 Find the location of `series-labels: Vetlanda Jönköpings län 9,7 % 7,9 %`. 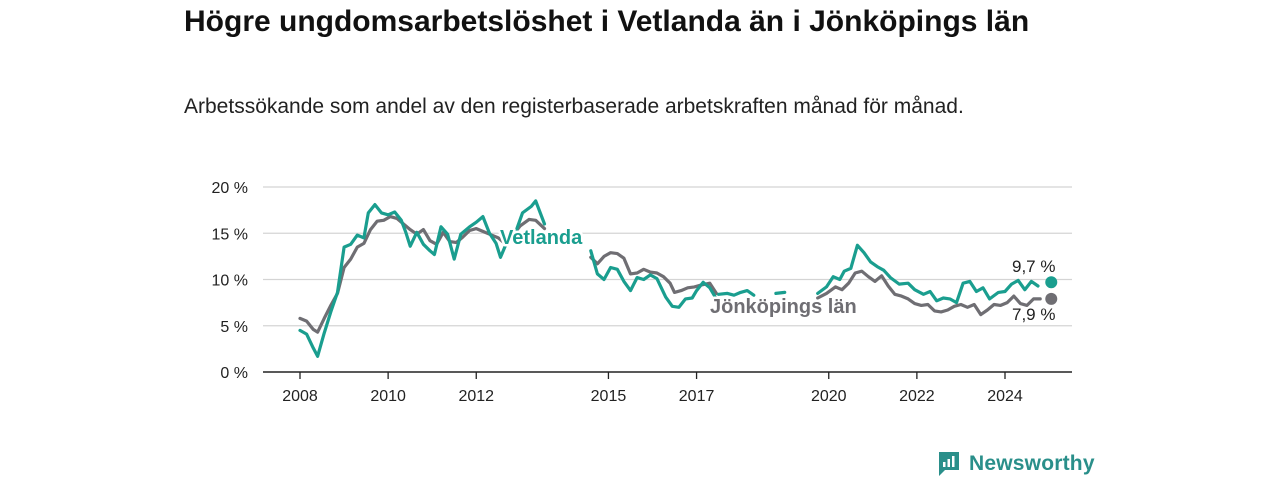

series-labels: Vetlanda Jönköpings län 9,7 % 7,9 % is located at coordinates (777, 275).